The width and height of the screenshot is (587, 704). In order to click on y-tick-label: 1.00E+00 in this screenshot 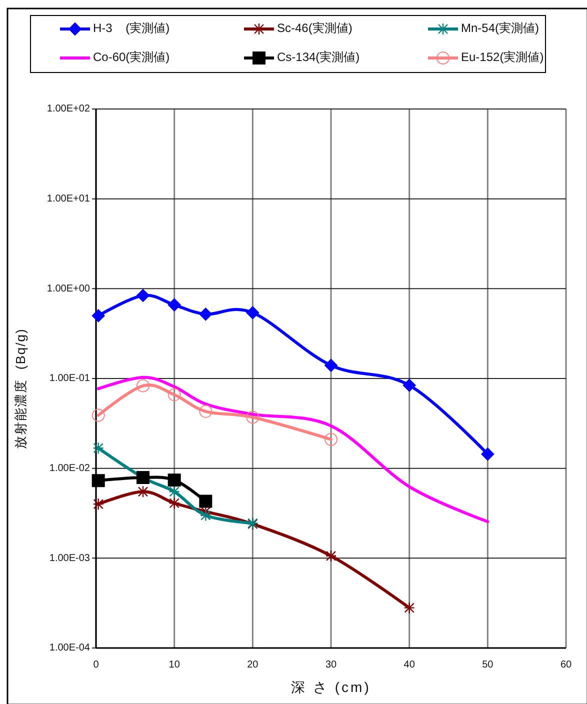, I will do `click(68, 288)`.